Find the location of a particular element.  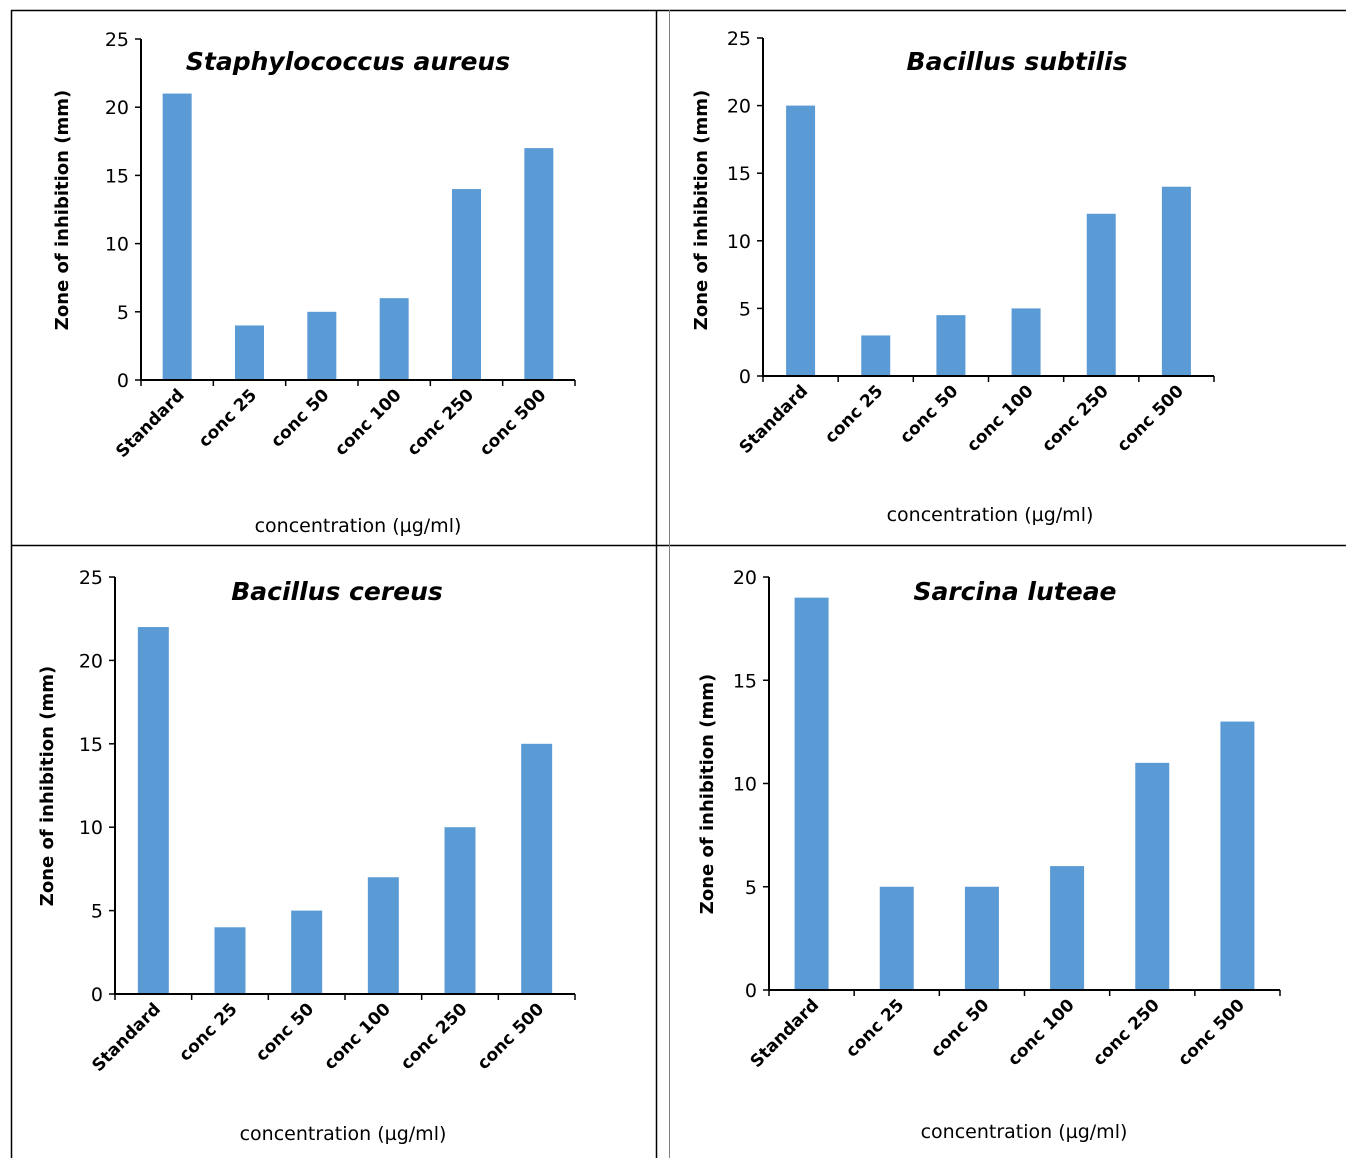

chart-title: Bacillus cereus is located at coordinates (337, 591).